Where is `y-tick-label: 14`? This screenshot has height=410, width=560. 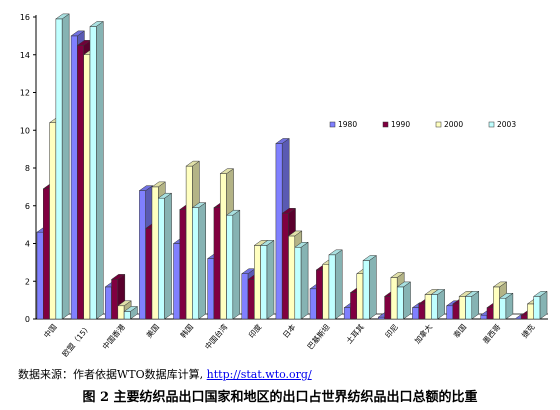 y-tick-label: 14 is located at coordinates (25, 55).